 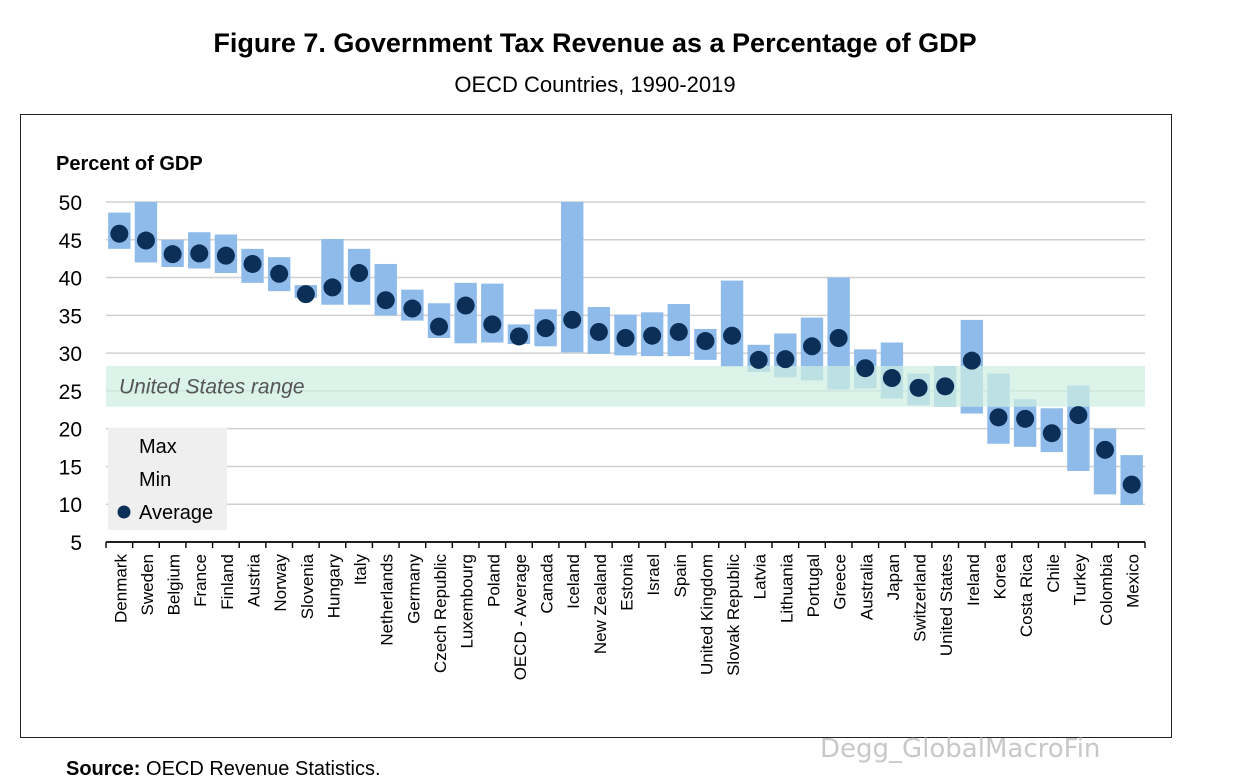 I want to click on source-note: Source: OECD Revenue Statistics., so click(x=223, y=769).